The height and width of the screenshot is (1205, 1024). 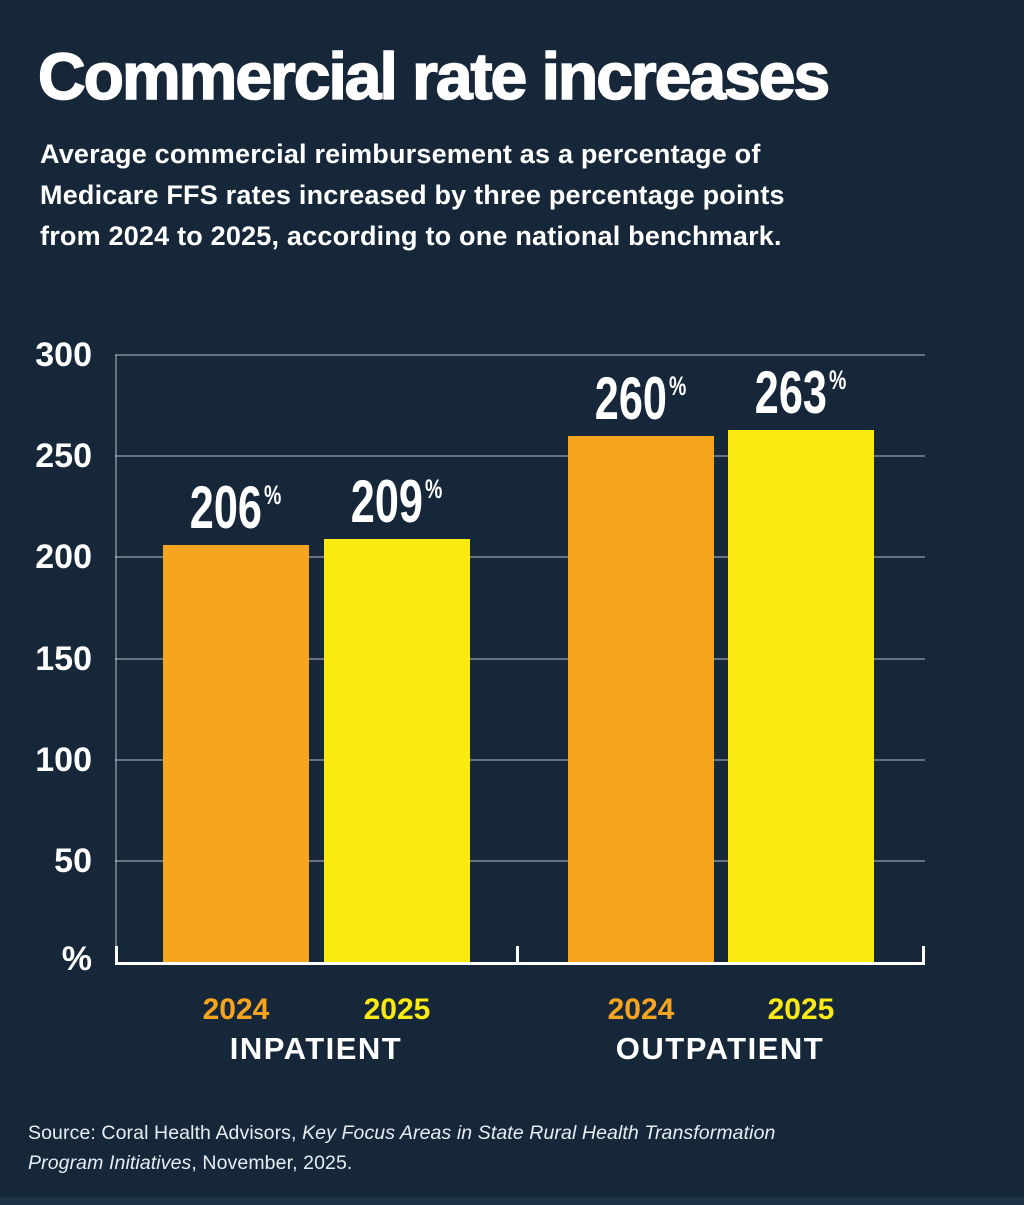 What do you see at coordinates (791, 393) in the screenshot?
I see `bar-value-number: 263` at bounding box center [791, 393].